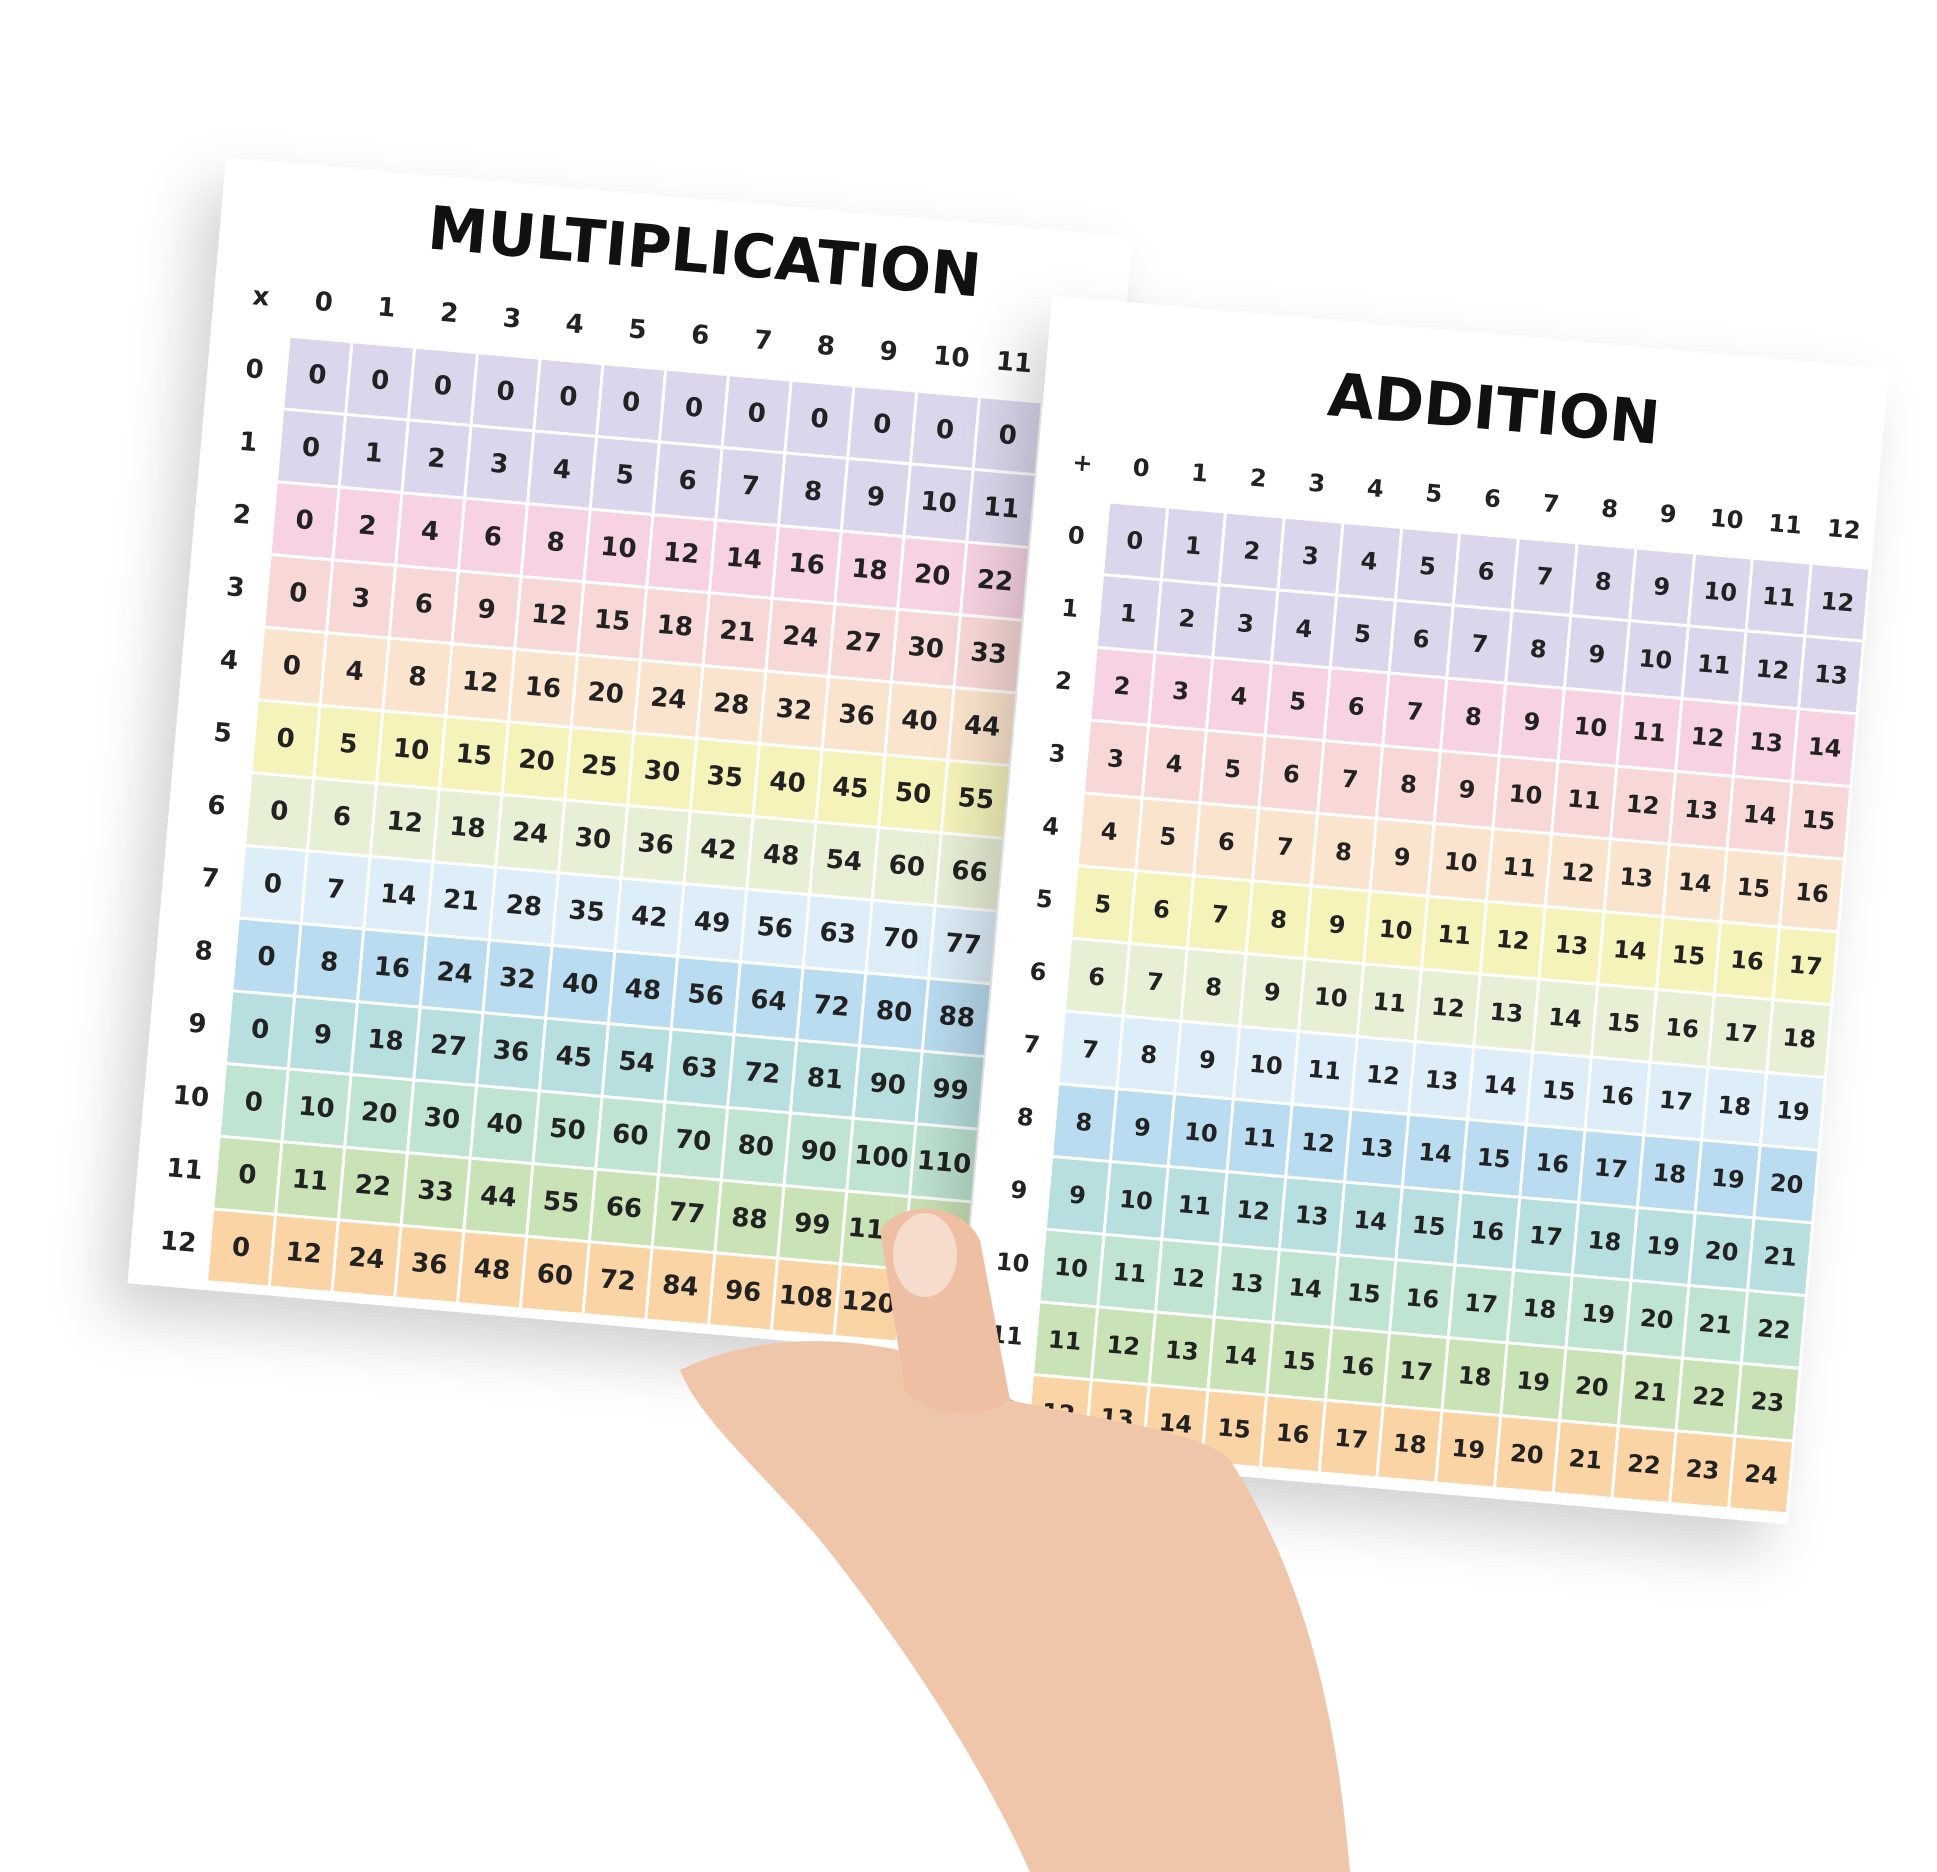 This screenshot has height=1872, width=1937. I want to click on thumbnail, so click(925, 1255).